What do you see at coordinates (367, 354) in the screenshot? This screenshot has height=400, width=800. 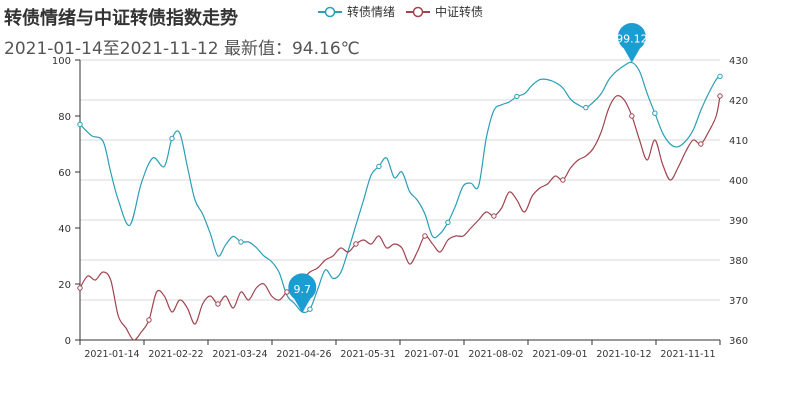 I see `x-tick-label: 2021-05-31` at bounding box center [367, 354].